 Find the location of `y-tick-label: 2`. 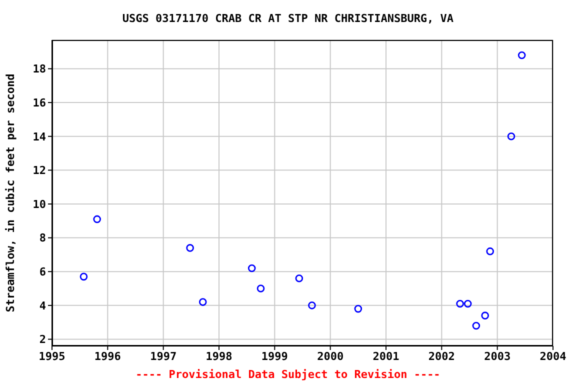

y-tick-label: 2 is located at coordinates (42, 339).